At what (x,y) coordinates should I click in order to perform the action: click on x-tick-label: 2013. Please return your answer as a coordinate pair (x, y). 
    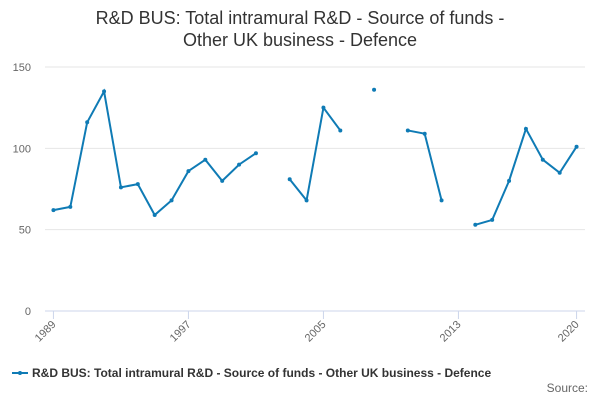
    Looking at the image, I should click on (451, 332).